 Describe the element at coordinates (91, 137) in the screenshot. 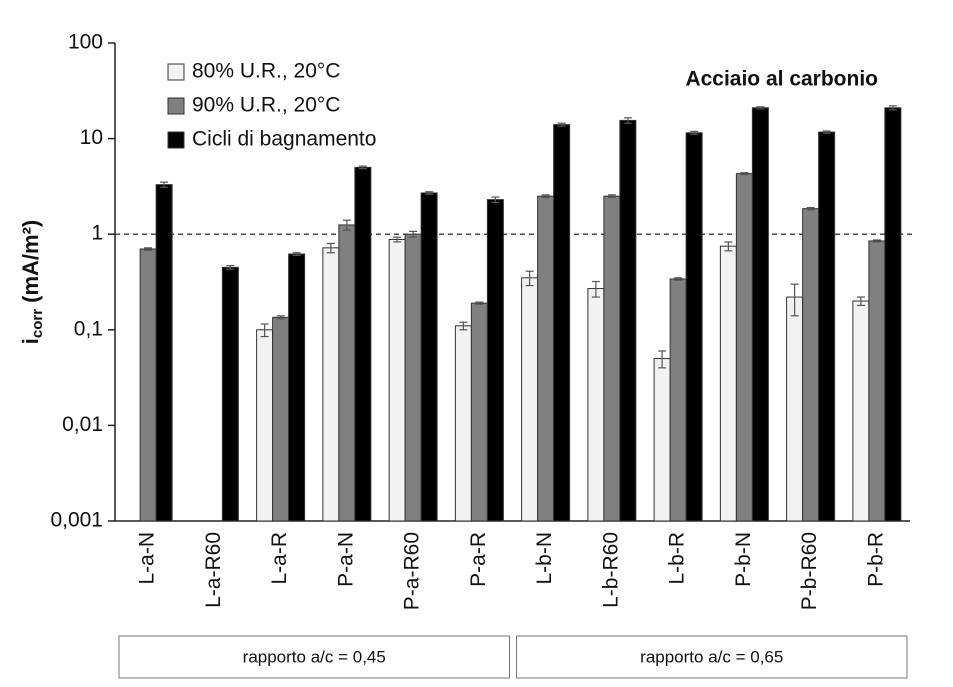

I see `y-tick-label: 10` at that location.